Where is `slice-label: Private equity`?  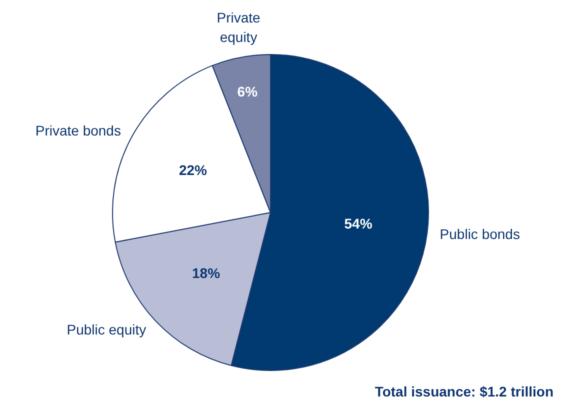
slice-label: Private equity is located at coordinates (238, 27).